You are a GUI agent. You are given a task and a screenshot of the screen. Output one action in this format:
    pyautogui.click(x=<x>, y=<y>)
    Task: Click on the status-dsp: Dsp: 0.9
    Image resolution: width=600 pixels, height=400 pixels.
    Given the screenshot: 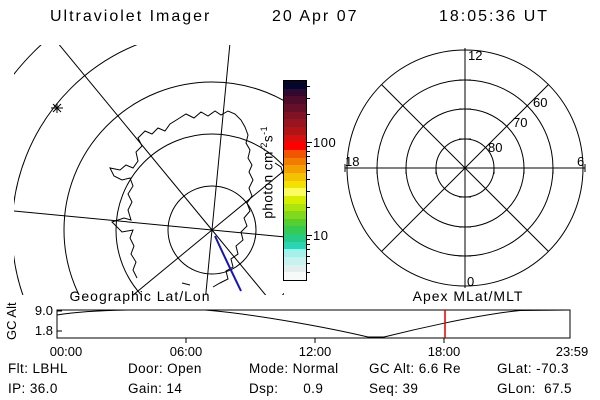 What is the action you would take?
    pyautogui.click(x=286, y=388)
    